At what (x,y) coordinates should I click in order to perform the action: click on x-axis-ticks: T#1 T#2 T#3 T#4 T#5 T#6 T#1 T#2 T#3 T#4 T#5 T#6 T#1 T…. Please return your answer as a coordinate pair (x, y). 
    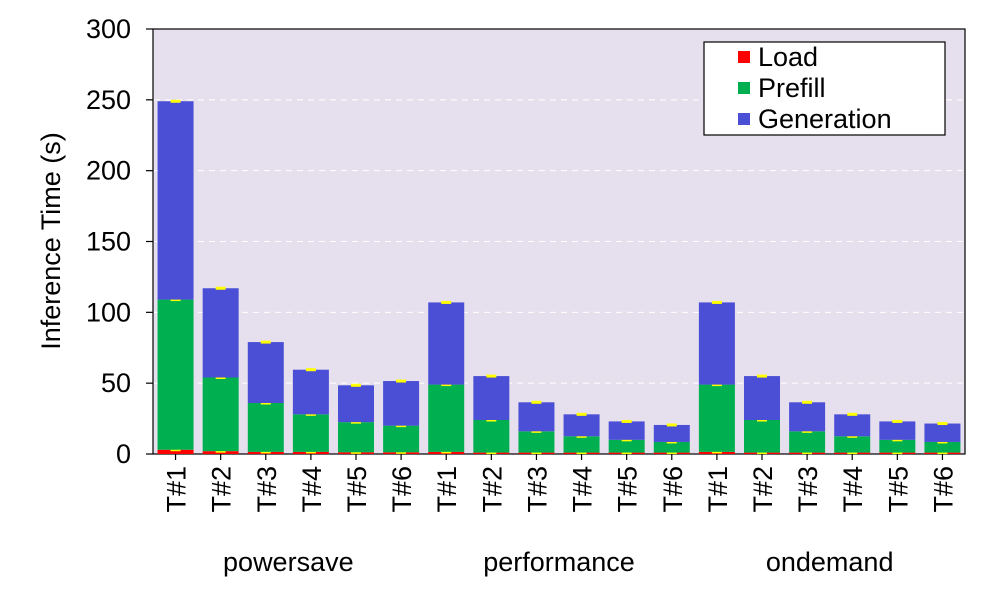
    Looking at the image, I should click on (560, 483).